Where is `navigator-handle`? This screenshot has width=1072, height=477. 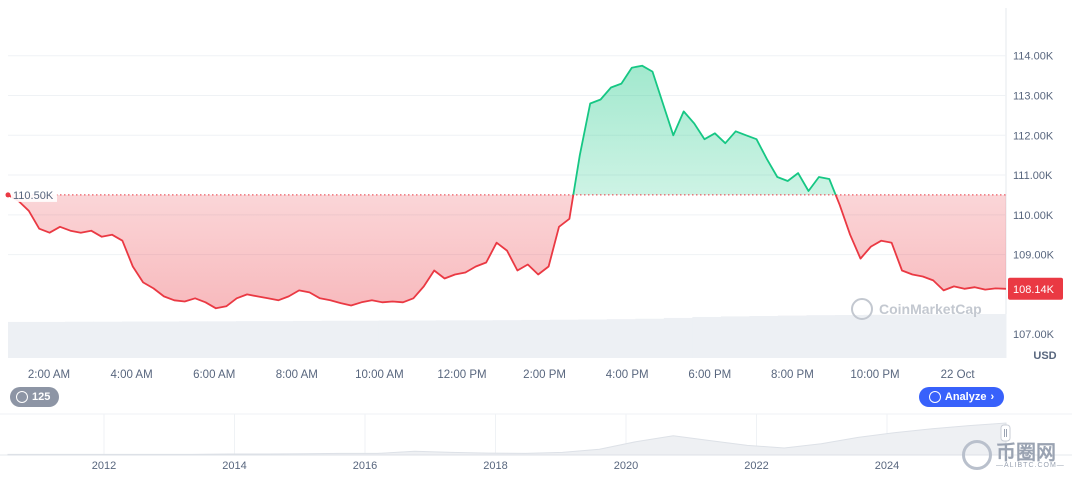
navigator-handle is located at coordinates (1005, 433).